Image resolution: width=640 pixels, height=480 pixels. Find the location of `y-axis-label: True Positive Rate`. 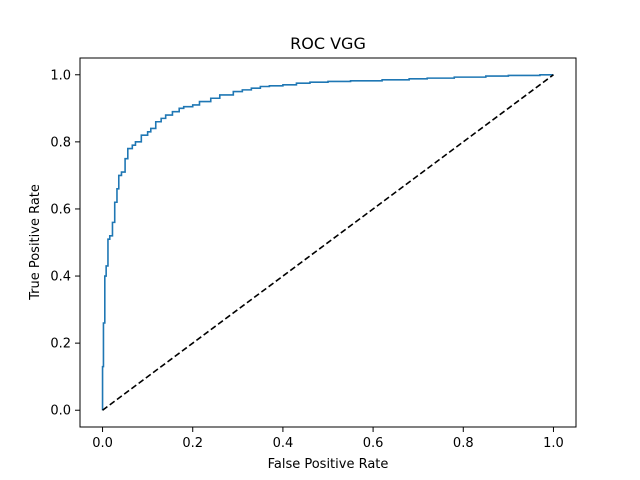

y-axis-label: True Positive Rate is located at coordinates (35, 242).